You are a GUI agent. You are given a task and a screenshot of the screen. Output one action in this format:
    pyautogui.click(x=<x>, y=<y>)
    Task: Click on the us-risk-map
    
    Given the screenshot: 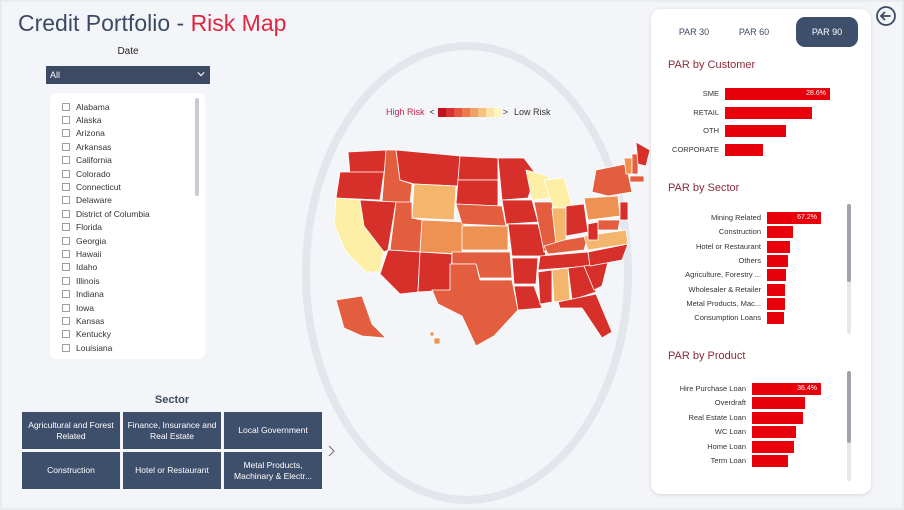 What is the action you would take?
    pyautogui.click(x=489, y=244)
    